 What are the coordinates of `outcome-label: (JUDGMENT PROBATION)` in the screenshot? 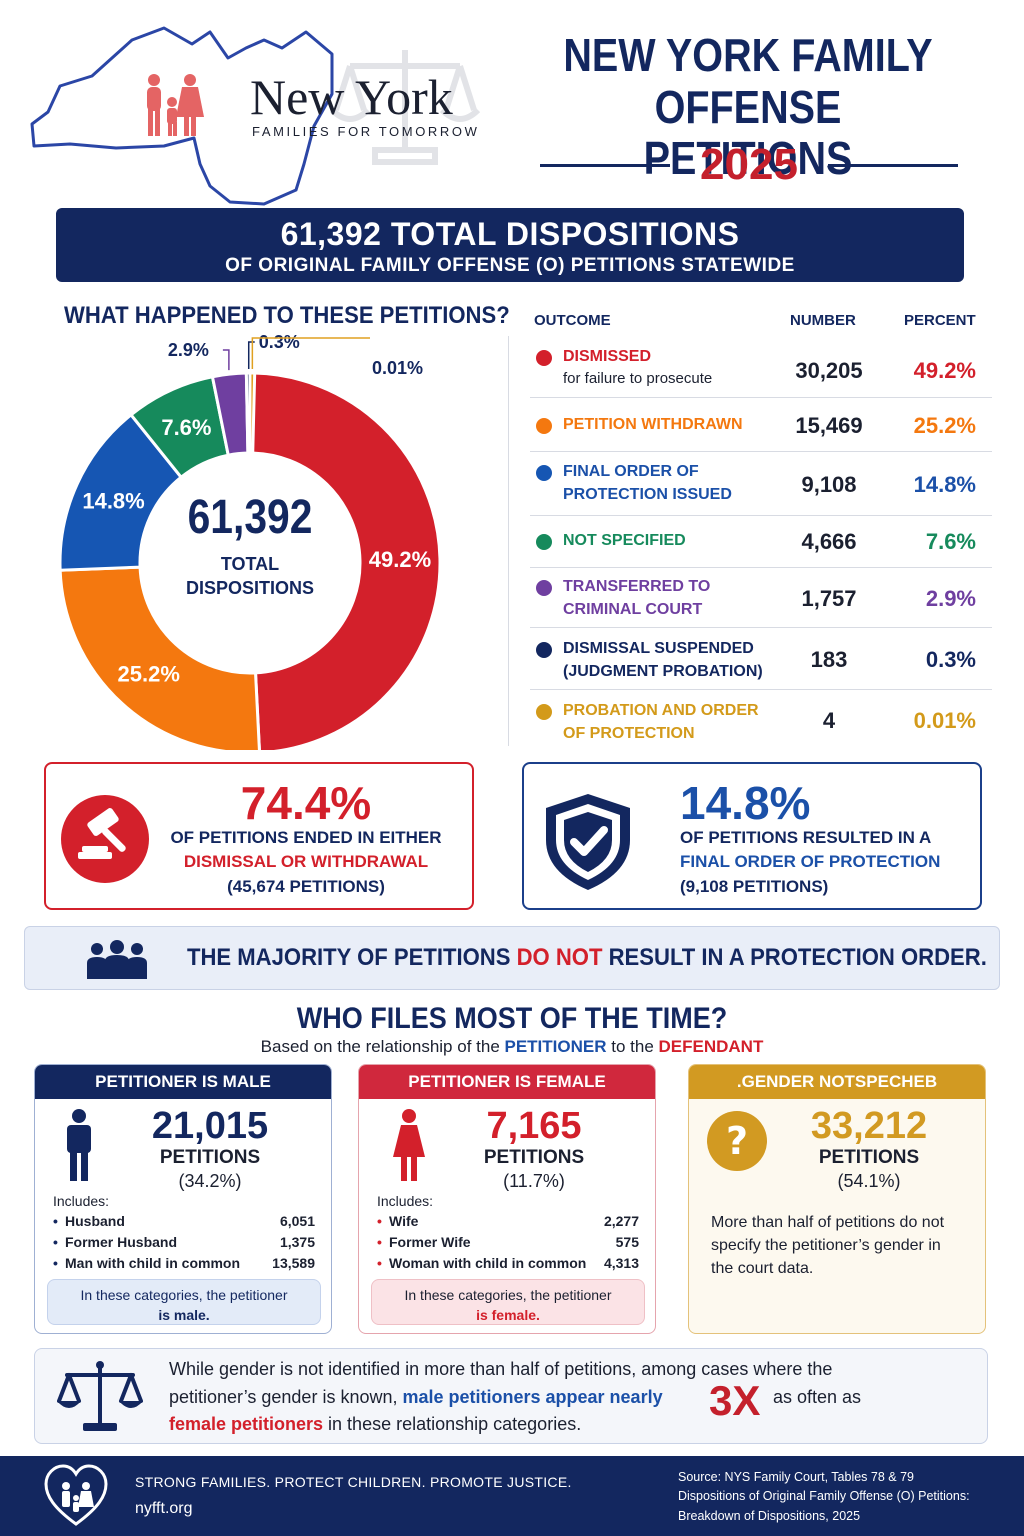 It's located at (663, 671).